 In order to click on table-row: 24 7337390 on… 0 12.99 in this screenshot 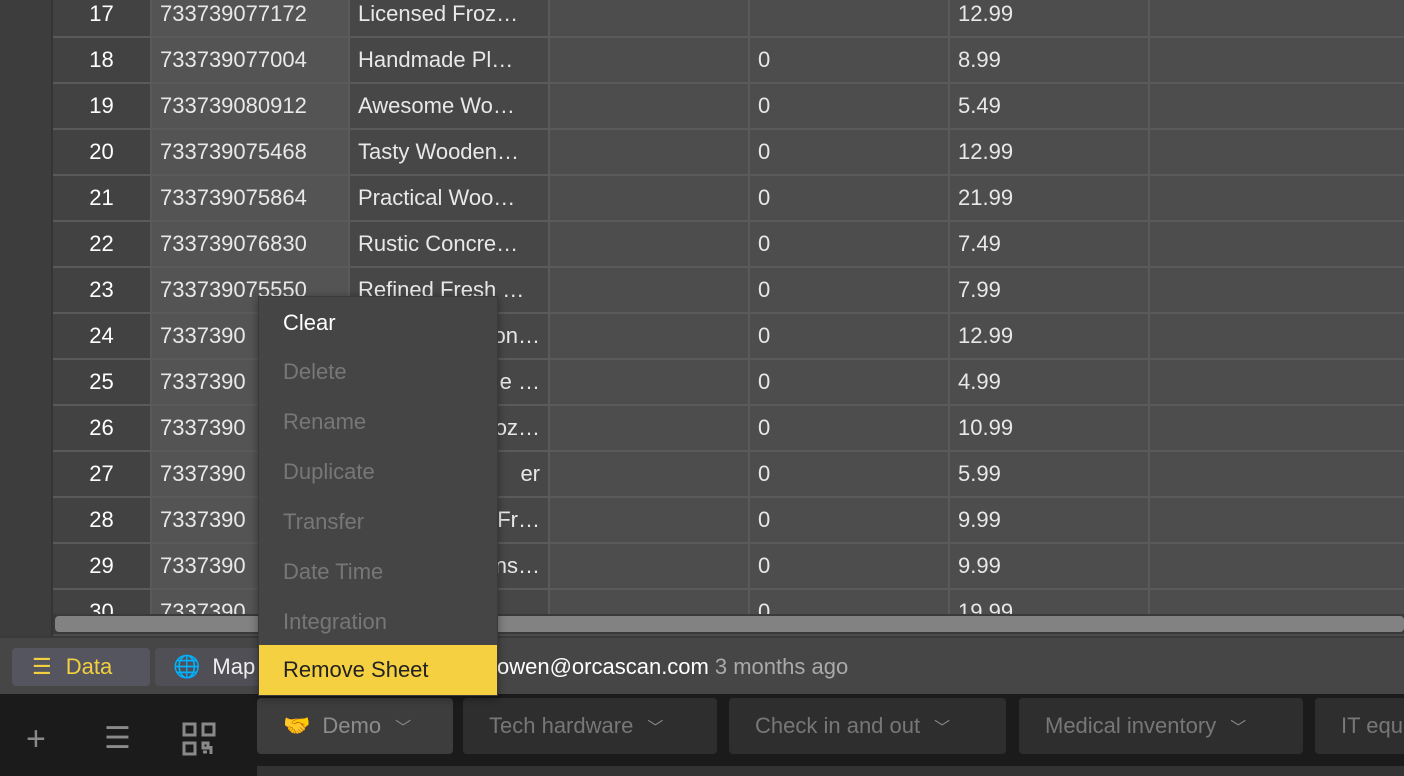, I will do `click(728, 337)`.